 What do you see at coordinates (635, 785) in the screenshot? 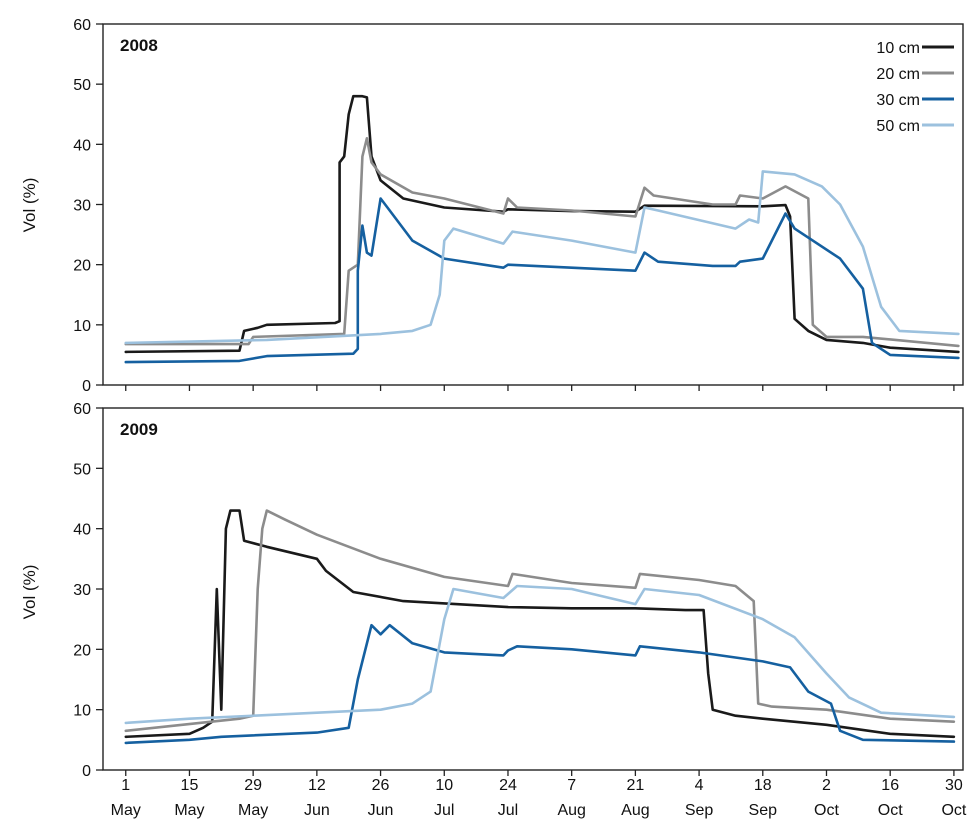
I see `x-tick-day: 21` at bounding box center [635, 785].